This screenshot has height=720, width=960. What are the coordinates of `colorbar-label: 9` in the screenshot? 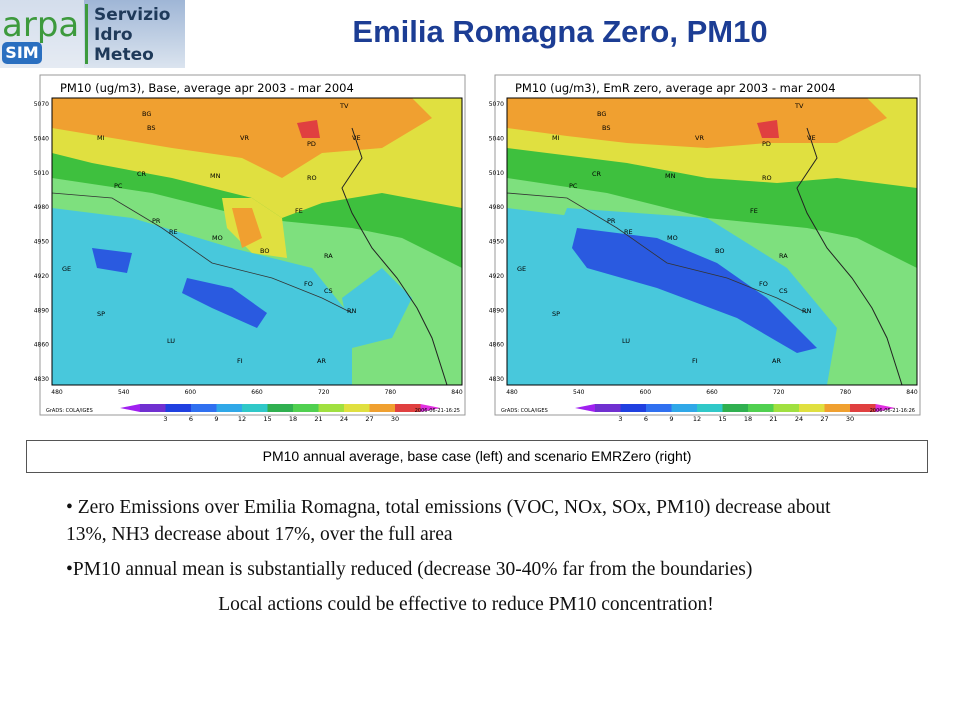 It's located at (216, 419).